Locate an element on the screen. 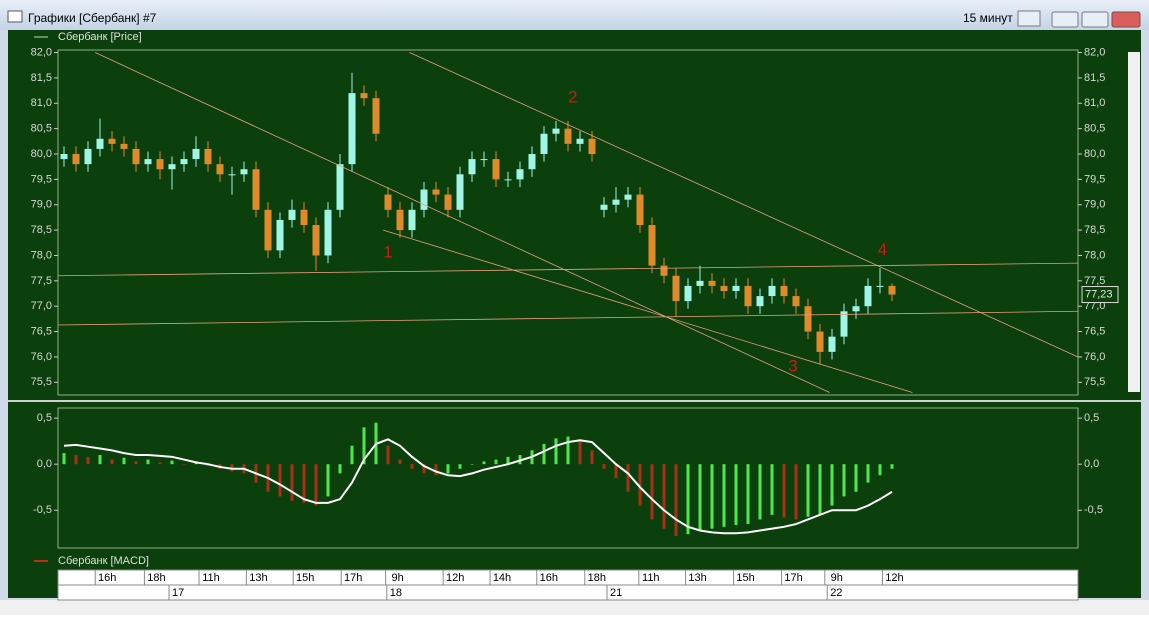  wave-label: 4 is located at coordinates (882, 249).